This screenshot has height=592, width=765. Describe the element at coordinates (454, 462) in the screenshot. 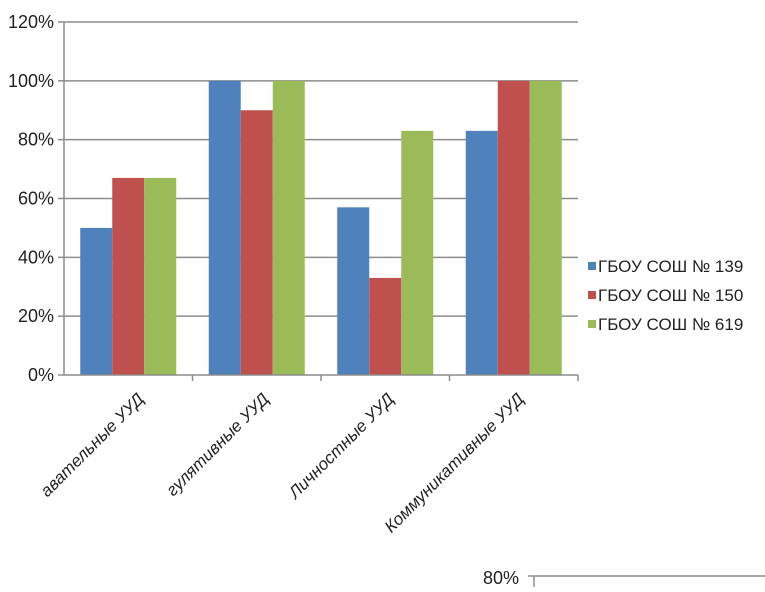

I see `x-axis-category-label: Коммуникативные УУД` at that location.